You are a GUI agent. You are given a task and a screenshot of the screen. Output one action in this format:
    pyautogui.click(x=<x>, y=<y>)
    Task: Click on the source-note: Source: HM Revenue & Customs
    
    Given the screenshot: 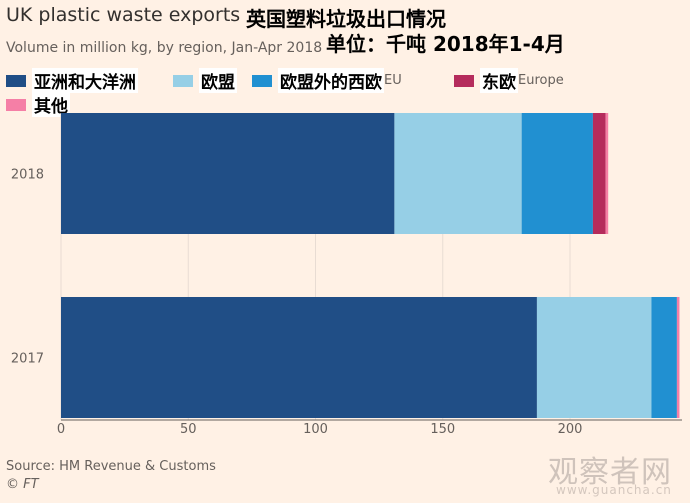 What is the action you would take?
    pyautogui.click(x=111, y=466)
    